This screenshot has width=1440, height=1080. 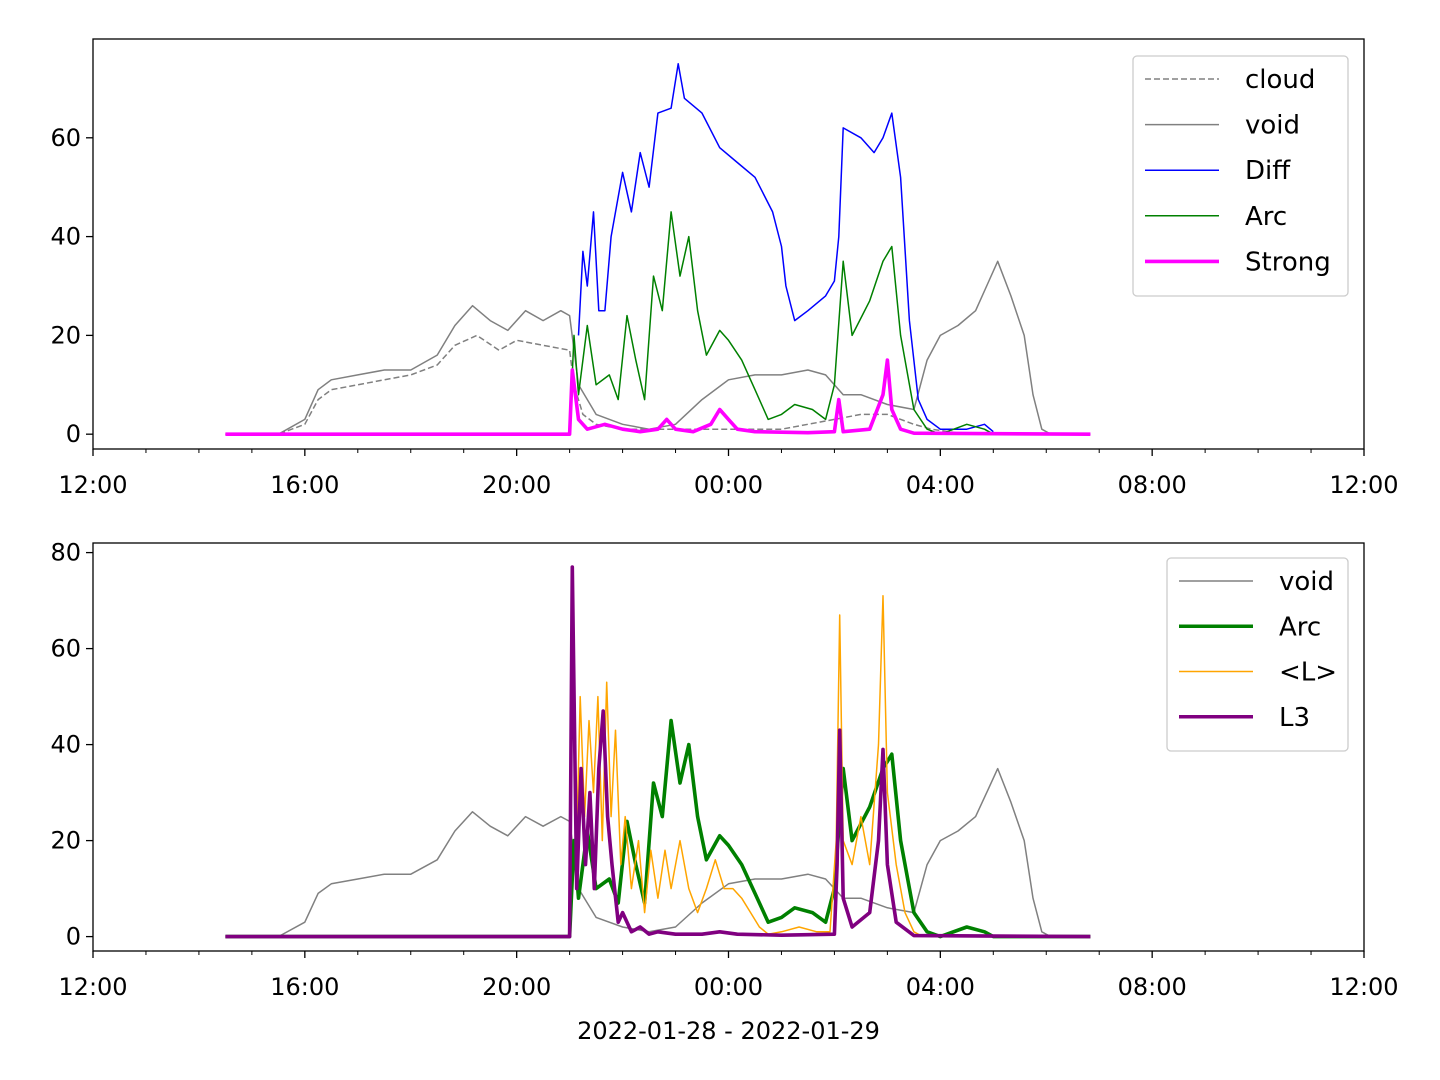 What do you see at coordinates (781, 323) in the screenshot?
I see `series-line-arc` at bounding box center [781, 323].